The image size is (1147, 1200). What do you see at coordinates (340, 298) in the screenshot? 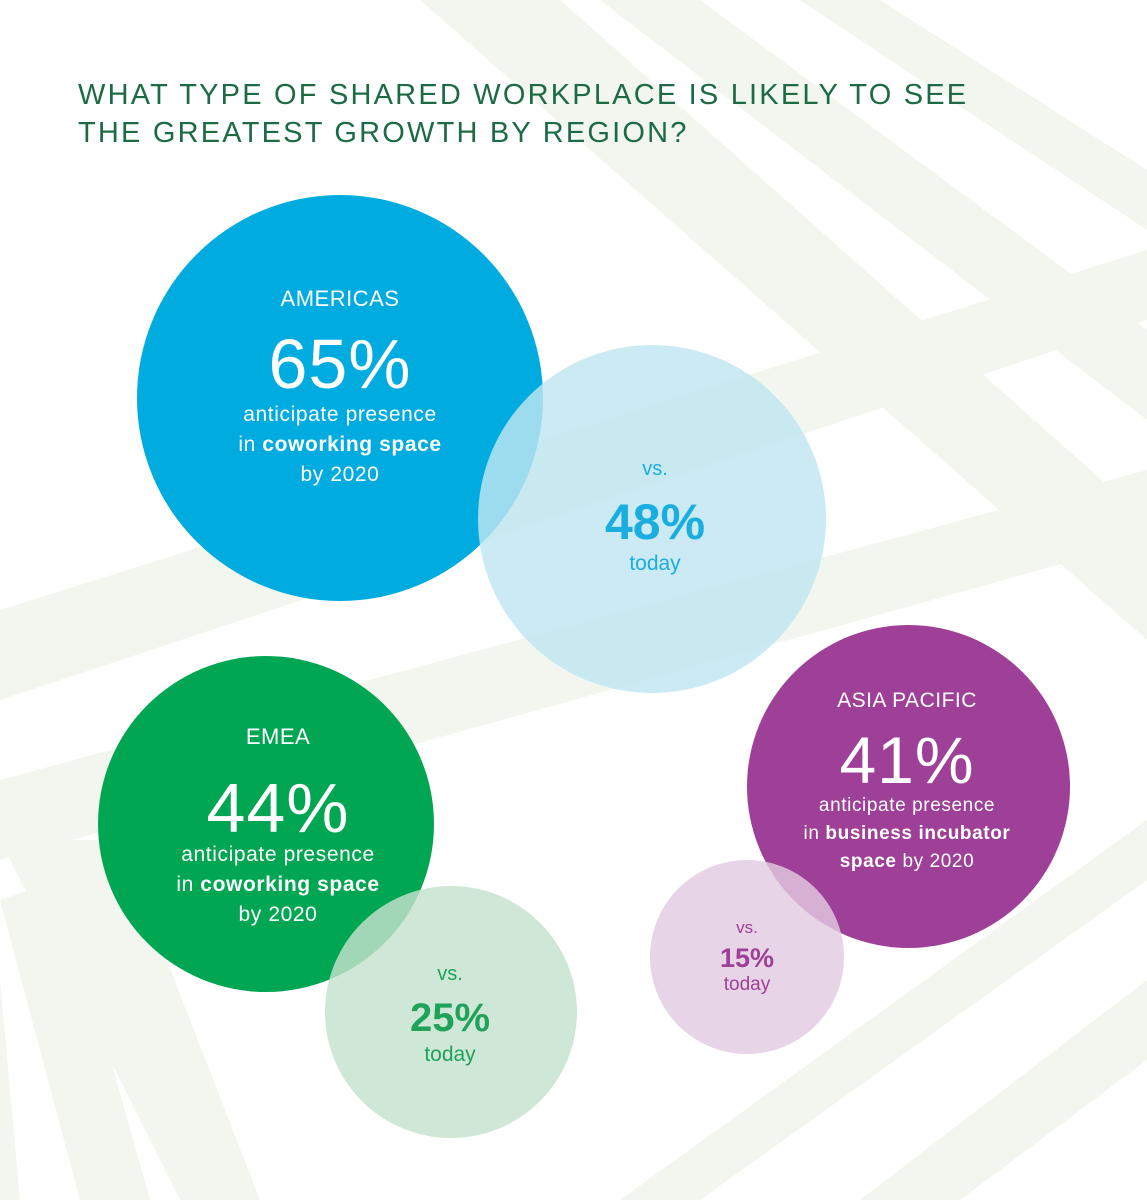
I see `americas-region-label: AMERICAS` at bounding box center [340, 298].